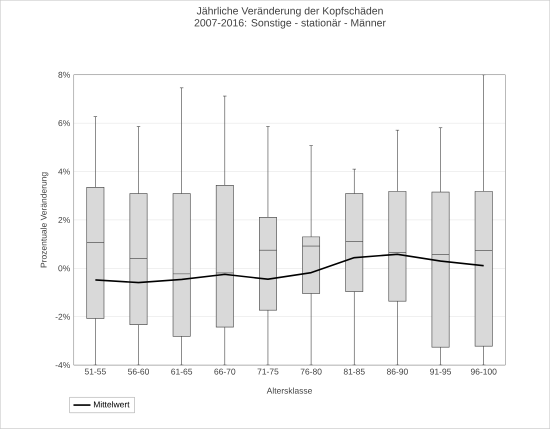 This screenshot has height=429, width=550. Describe the element at coordinates (441, 371) in the screenshot. I see `x-tick-label: 91-95` at that location.